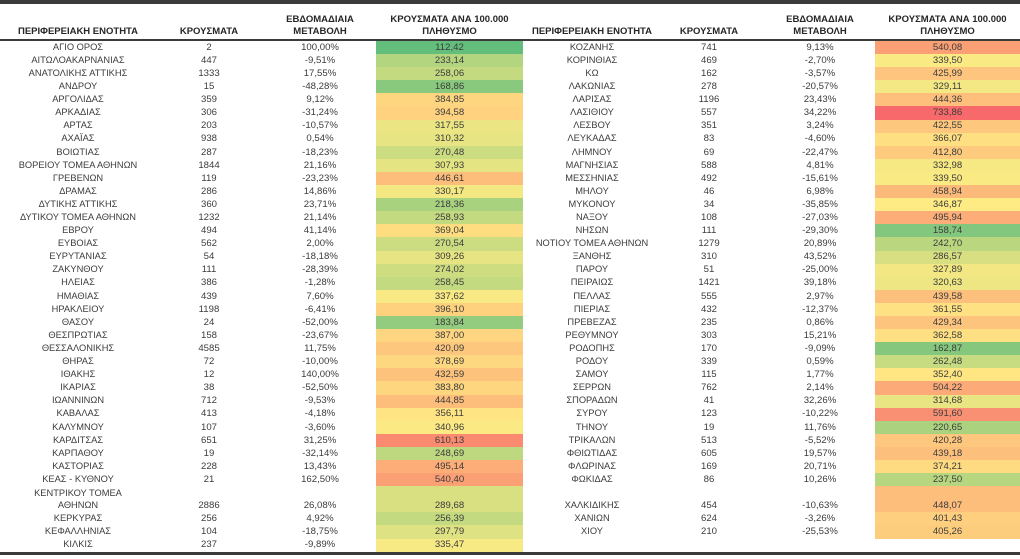  What do you see at coordinates (449, 414) in the screenshot?
I see `cases-per-100k-cell: 356,11` at bounding box center [449, 414].